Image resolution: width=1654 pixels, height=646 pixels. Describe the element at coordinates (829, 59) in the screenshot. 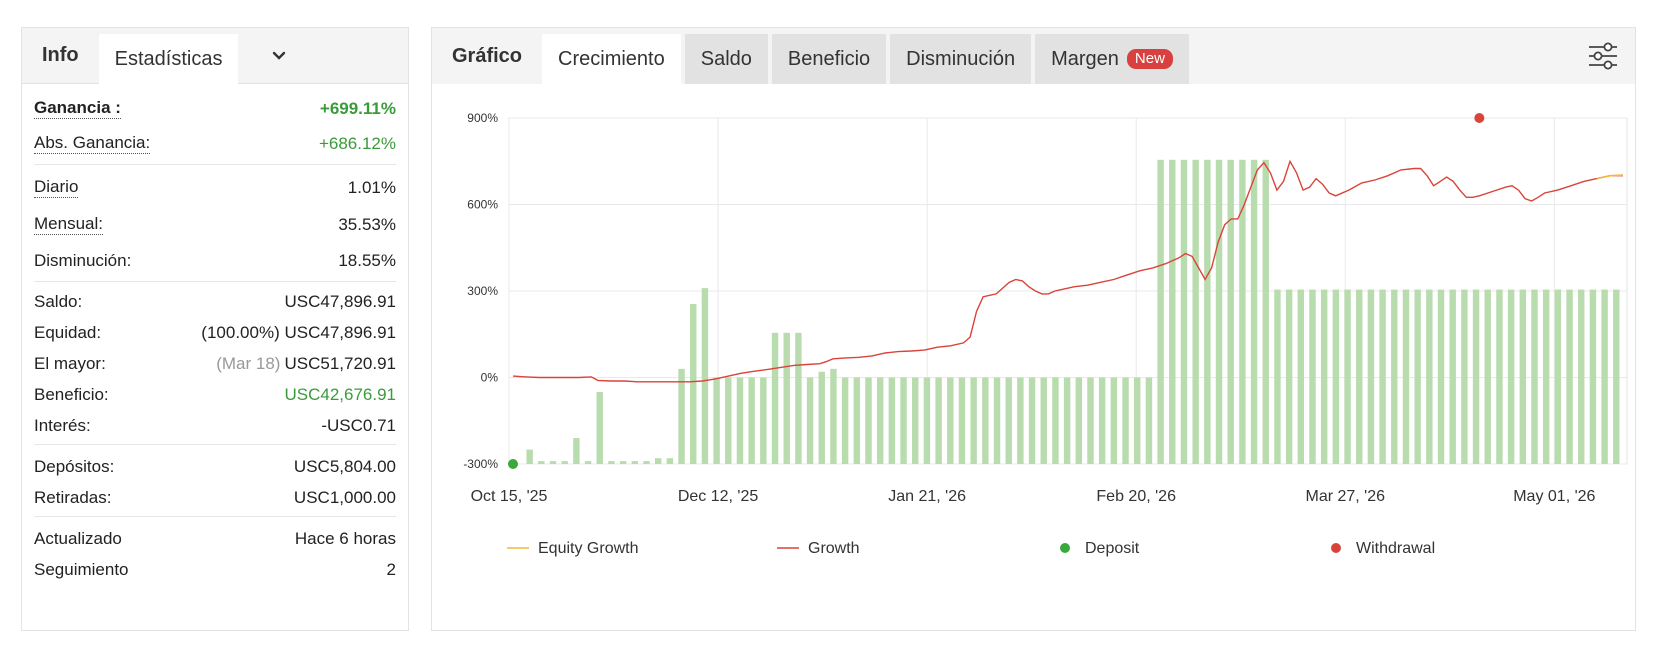

I see `tab-profit: Beneficio` at that location.